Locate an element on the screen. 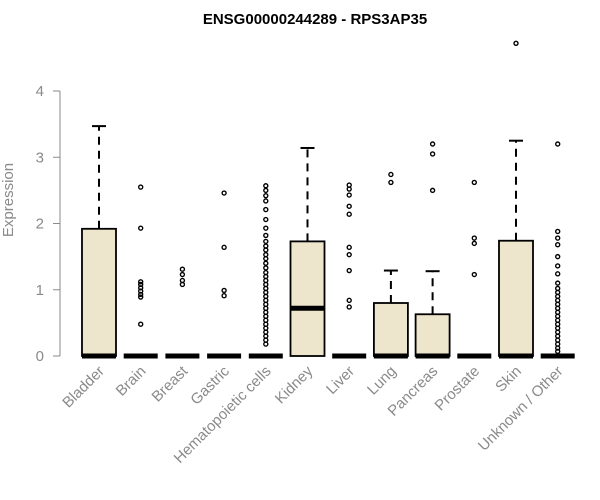 This screenshot has height=500, width=600. box-liver is located at coordinates (349, 270).